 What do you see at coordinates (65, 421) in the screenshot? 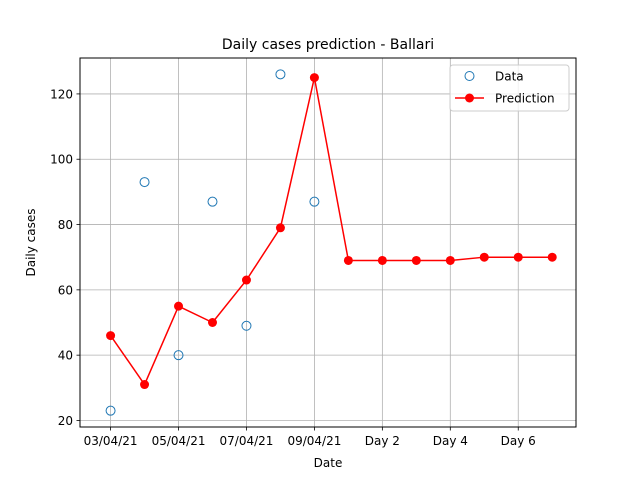
I see `y-tick-label: 20` at bounding box center [65, 421].